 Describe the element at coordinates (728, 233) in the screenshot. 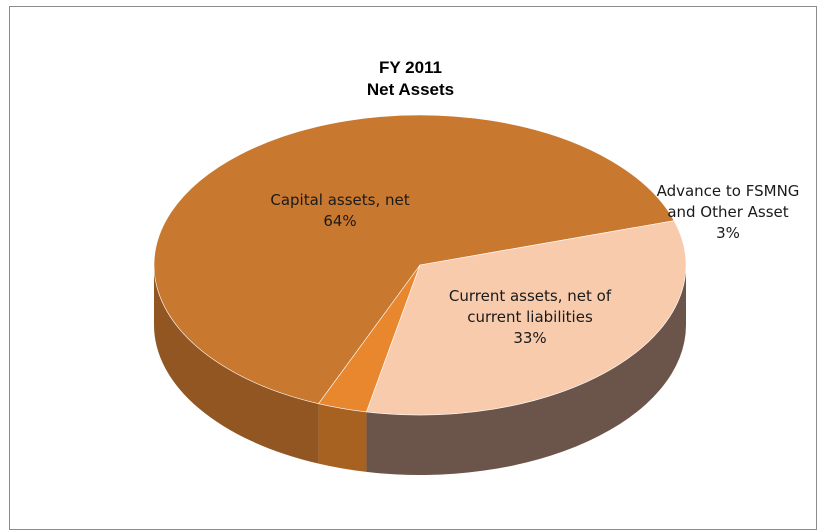

I see `slice-label-advance-fsmng-percent: 3%` at that location.